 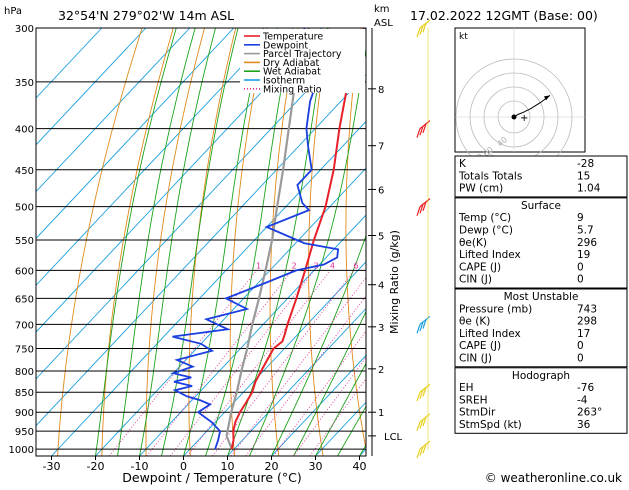 What do you see at coordinates (474, 322) in the screenshot?
I see `most-unstable-table-row-label: θe (K)` at bounding box center [474, 322].